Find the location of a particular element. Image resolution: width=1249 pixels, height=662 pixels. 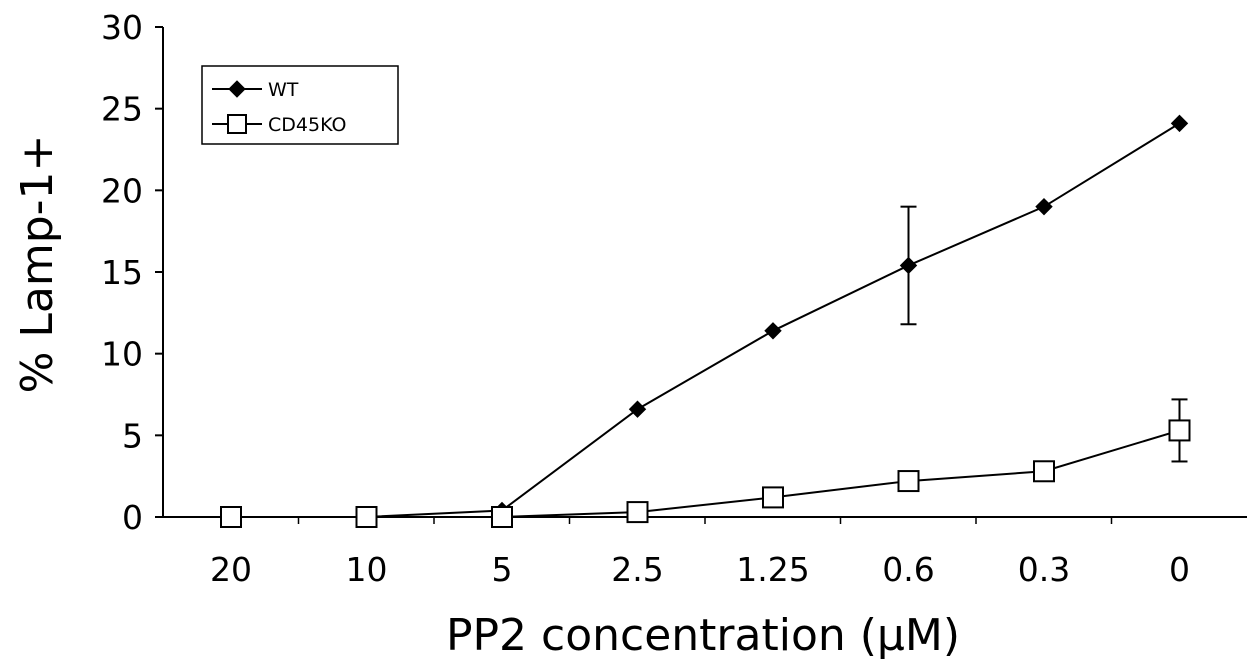

legend-label-cd45ko: CD45KO is located at coordinates (307, 125).